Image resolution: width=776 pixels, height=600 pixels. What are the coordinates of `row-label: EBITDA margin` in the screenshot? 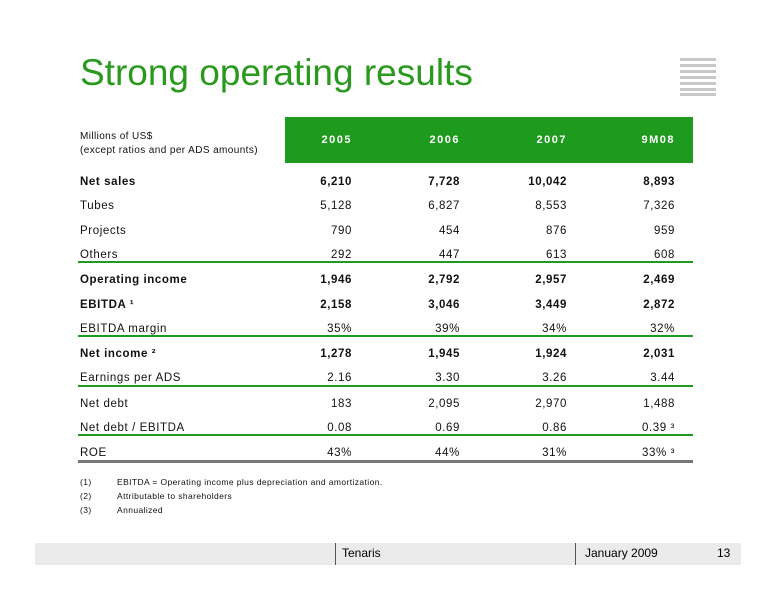 It's located at (124, 328).